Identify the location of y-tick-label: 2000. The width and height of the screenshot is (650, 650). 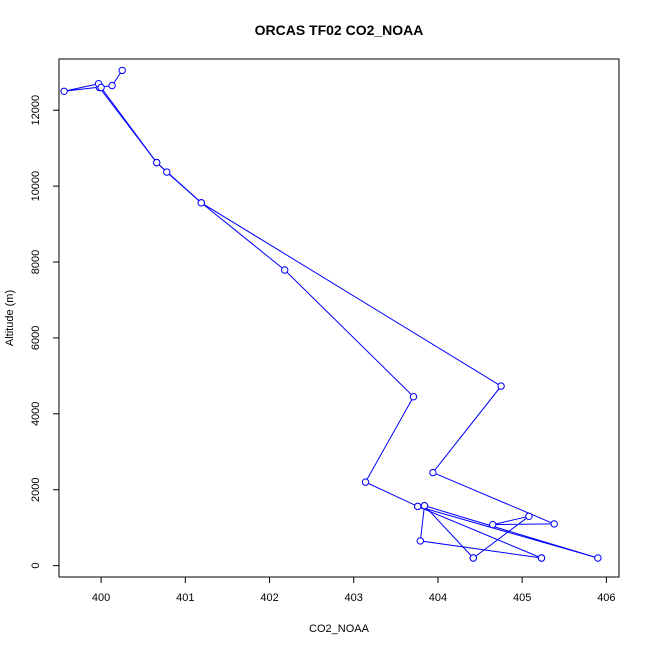
(36, 489).